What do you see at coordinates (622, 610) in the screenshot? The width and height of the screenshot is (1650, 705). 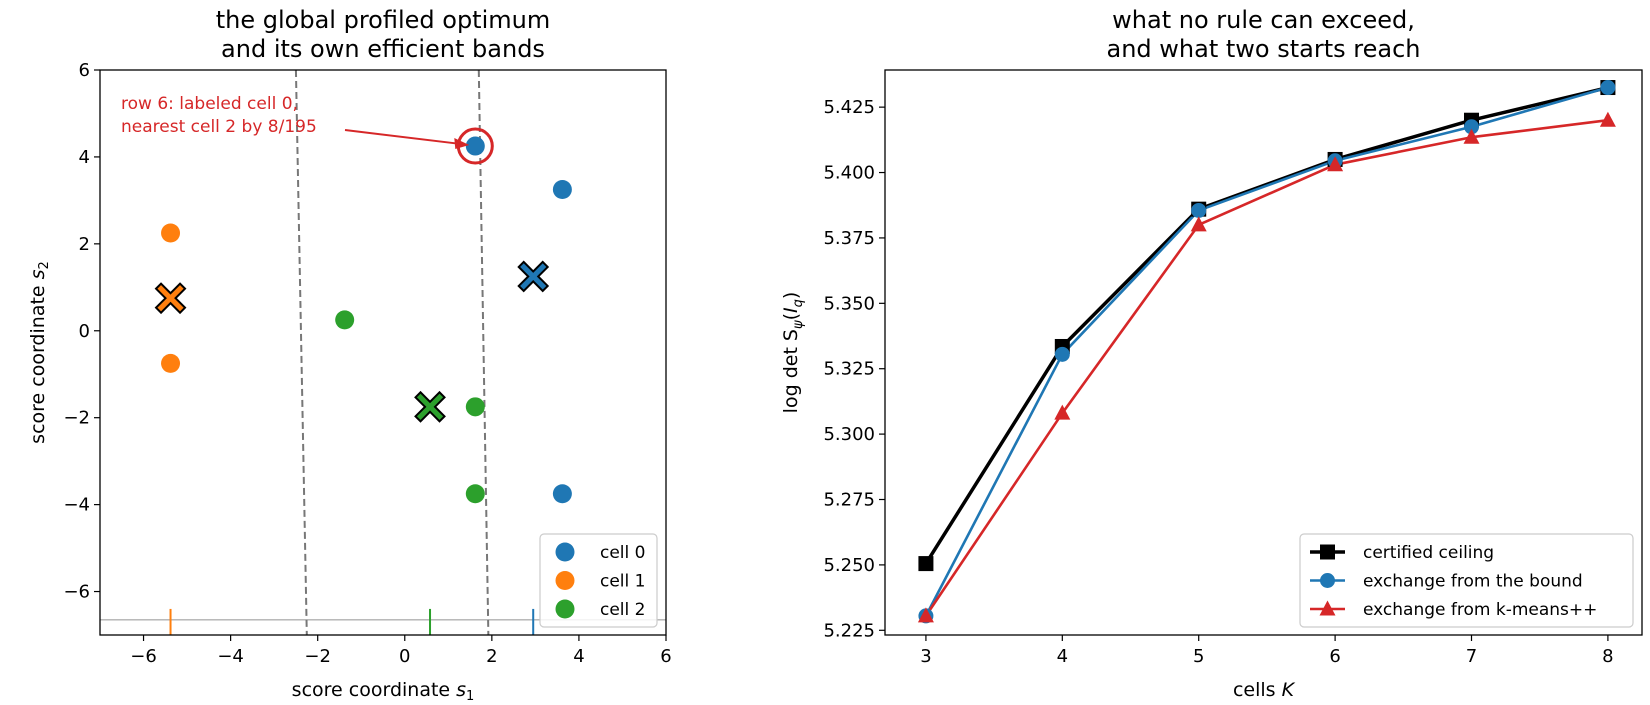 I see `legend-label-cell-2: cell 2` at bounding box center [622, 610].